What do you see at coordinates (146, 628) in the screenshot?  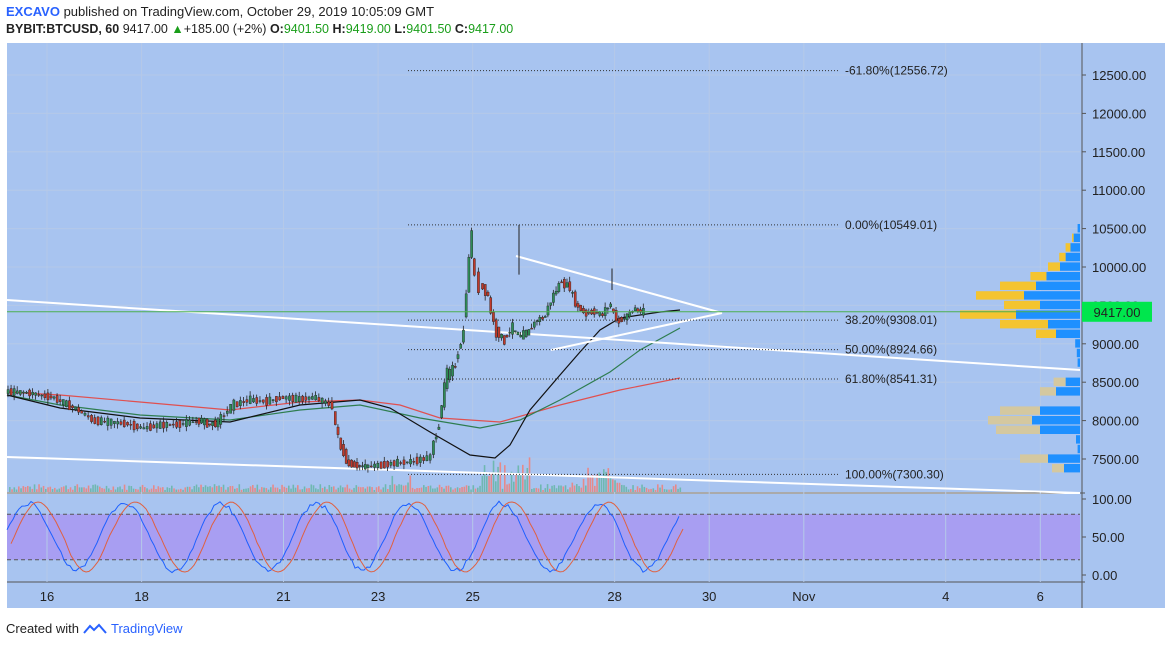 I see `brand-name: TradingView` at bounding box center [146, 628].